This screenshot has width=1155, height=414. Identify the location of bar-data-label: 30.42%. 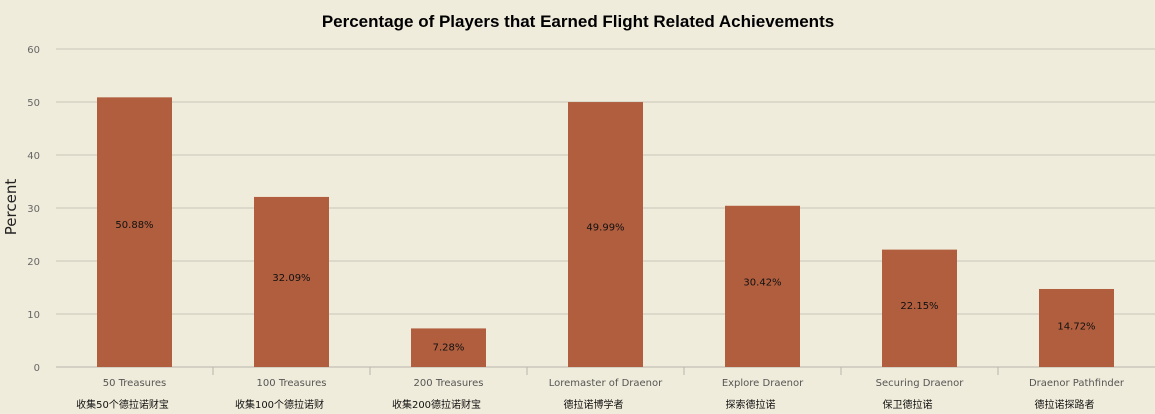
(762, 283).